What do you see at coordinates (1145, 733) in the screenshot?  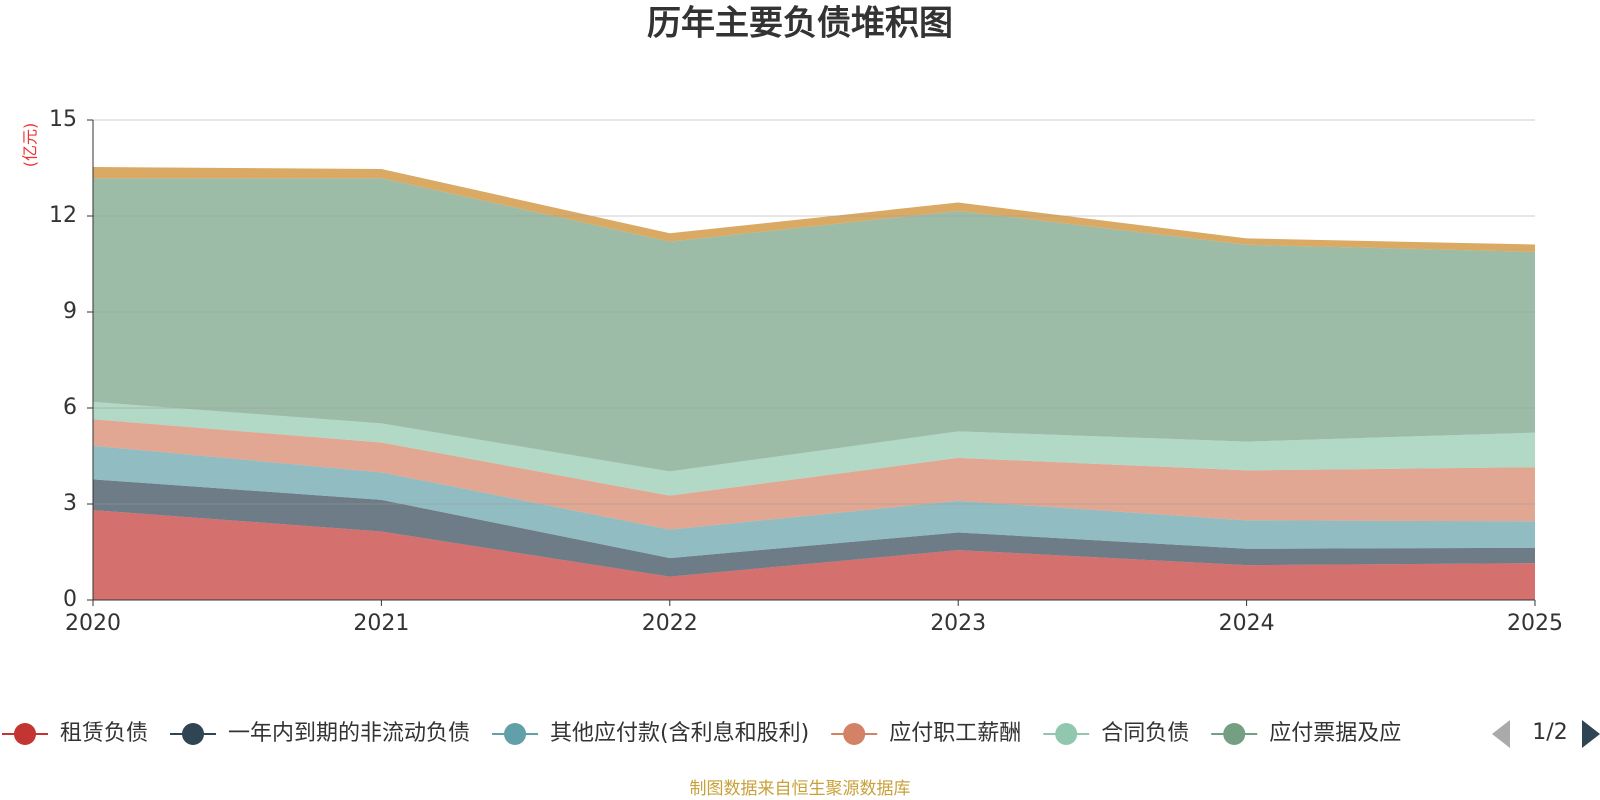 I see `legend-label: 合同负债` at bounding box center [1145, 733].